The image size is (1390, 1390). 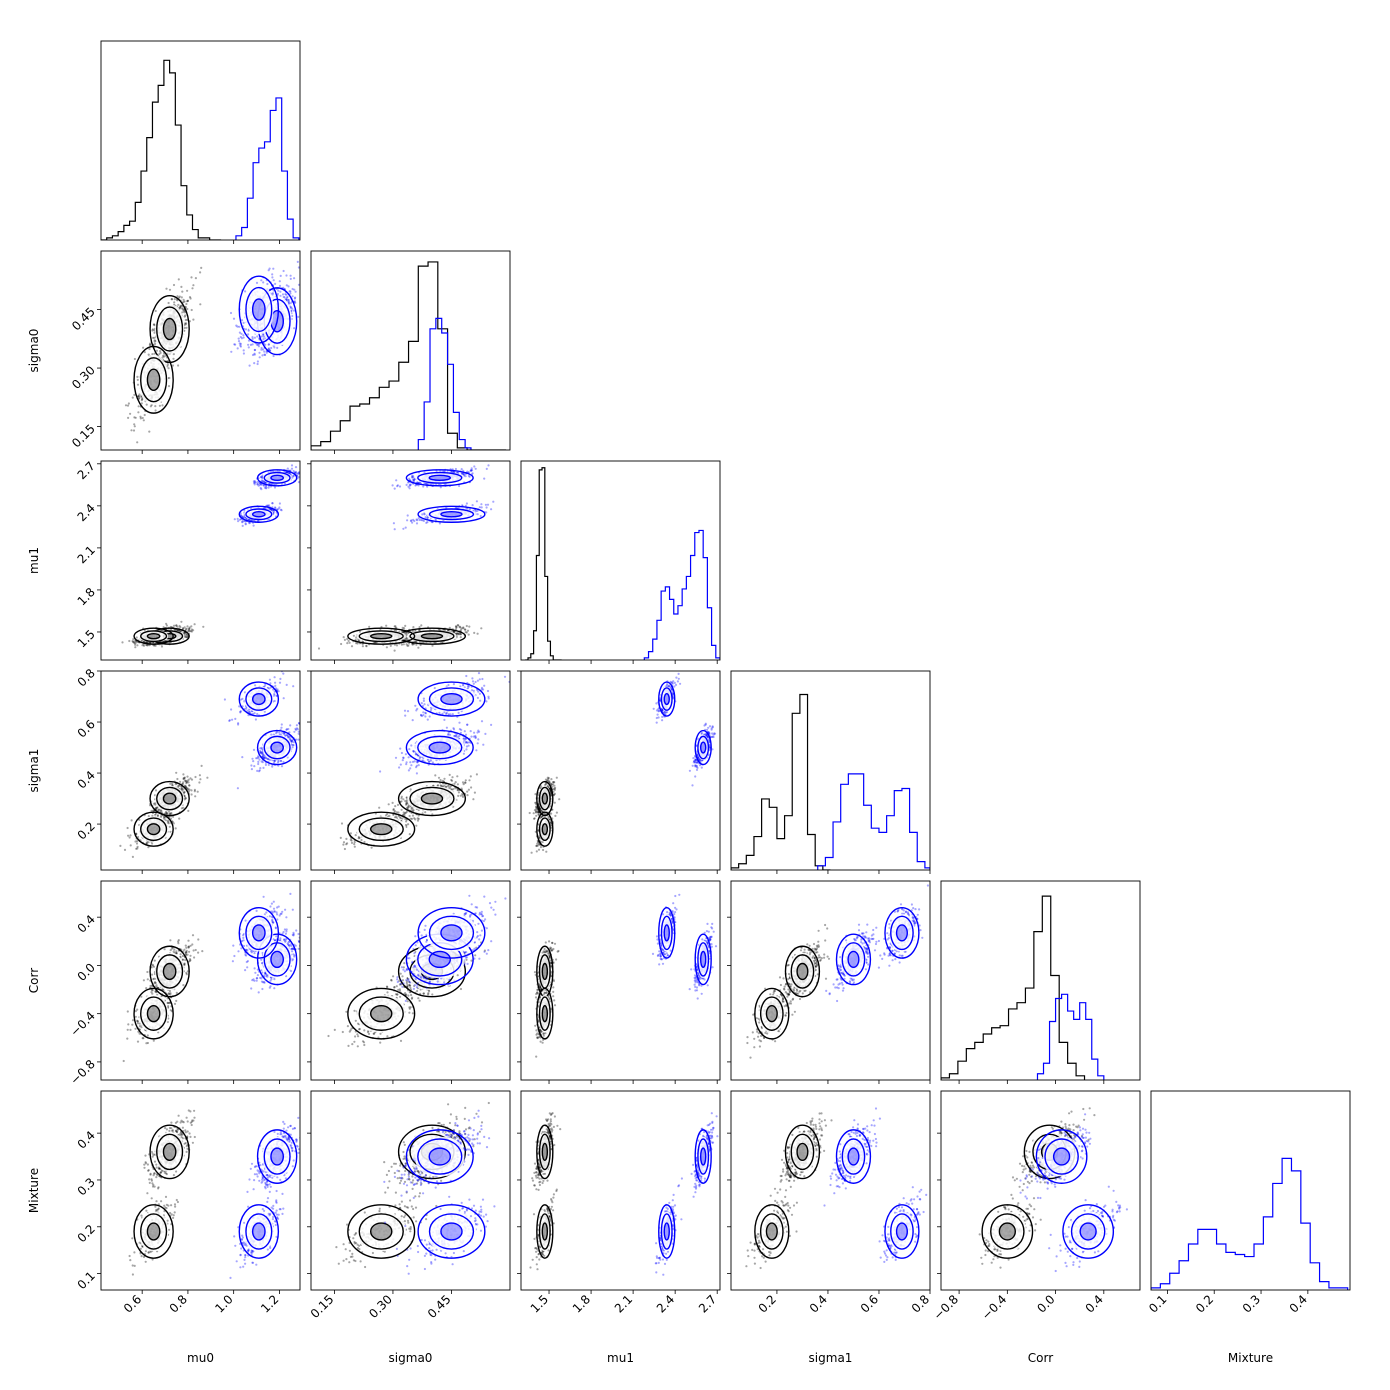 What do you see at coordinates (83, 319) in the screenshot?
I see `y-tick-label: 0.45` at bounding box center [83, 319].